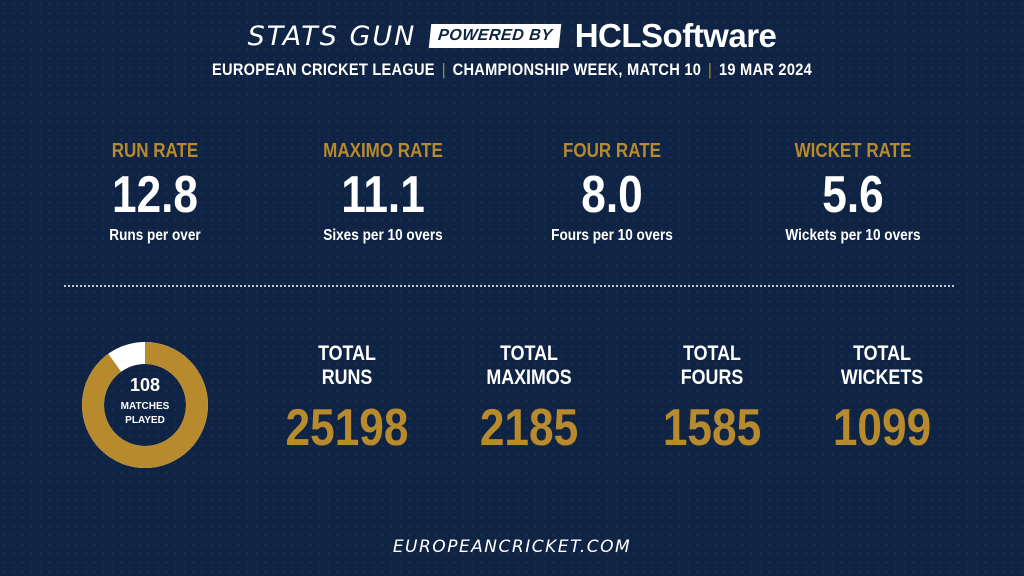 The image size is (1024, 576). I want to click on total-label-line2: WICKETS, so click(882, 377).